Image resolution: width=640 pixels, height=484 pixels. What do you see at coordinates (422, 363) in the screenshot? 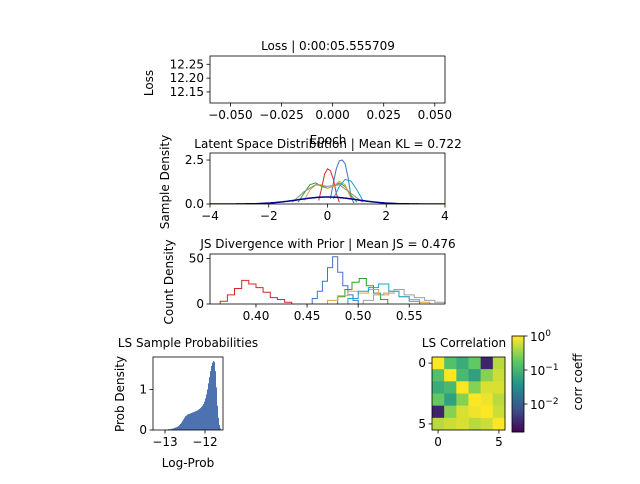
I see `corr-ytick-label: 0` at bounding box center [422, 363].